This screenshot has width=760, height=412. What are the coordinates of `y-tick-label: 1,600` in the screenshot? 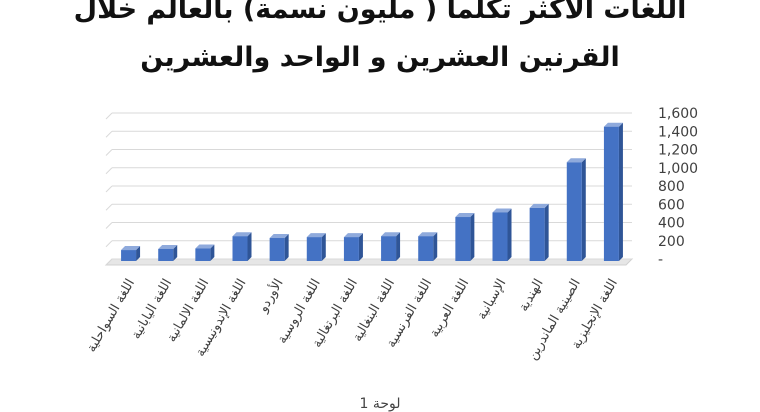 It's located at (678, 114).